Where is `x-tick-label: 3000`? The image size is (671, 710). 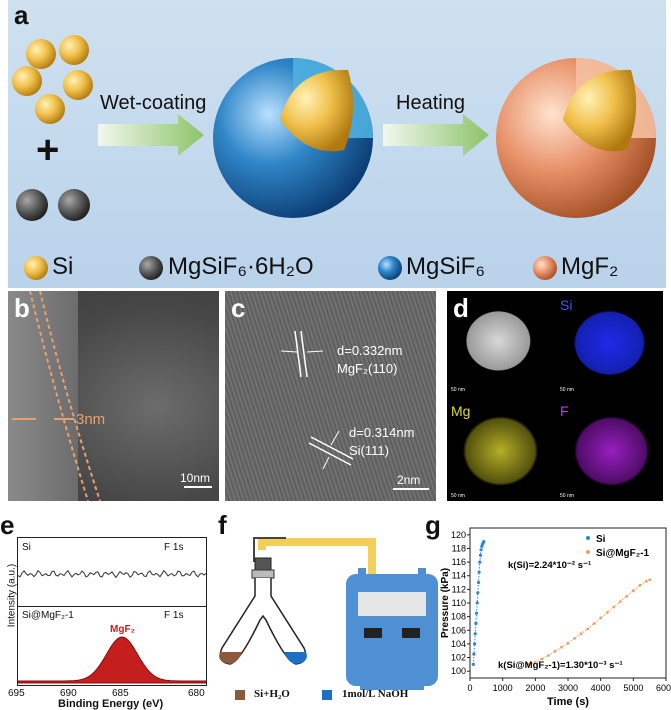
x-tick-label: 3000 is located at coordinates (568, 688).